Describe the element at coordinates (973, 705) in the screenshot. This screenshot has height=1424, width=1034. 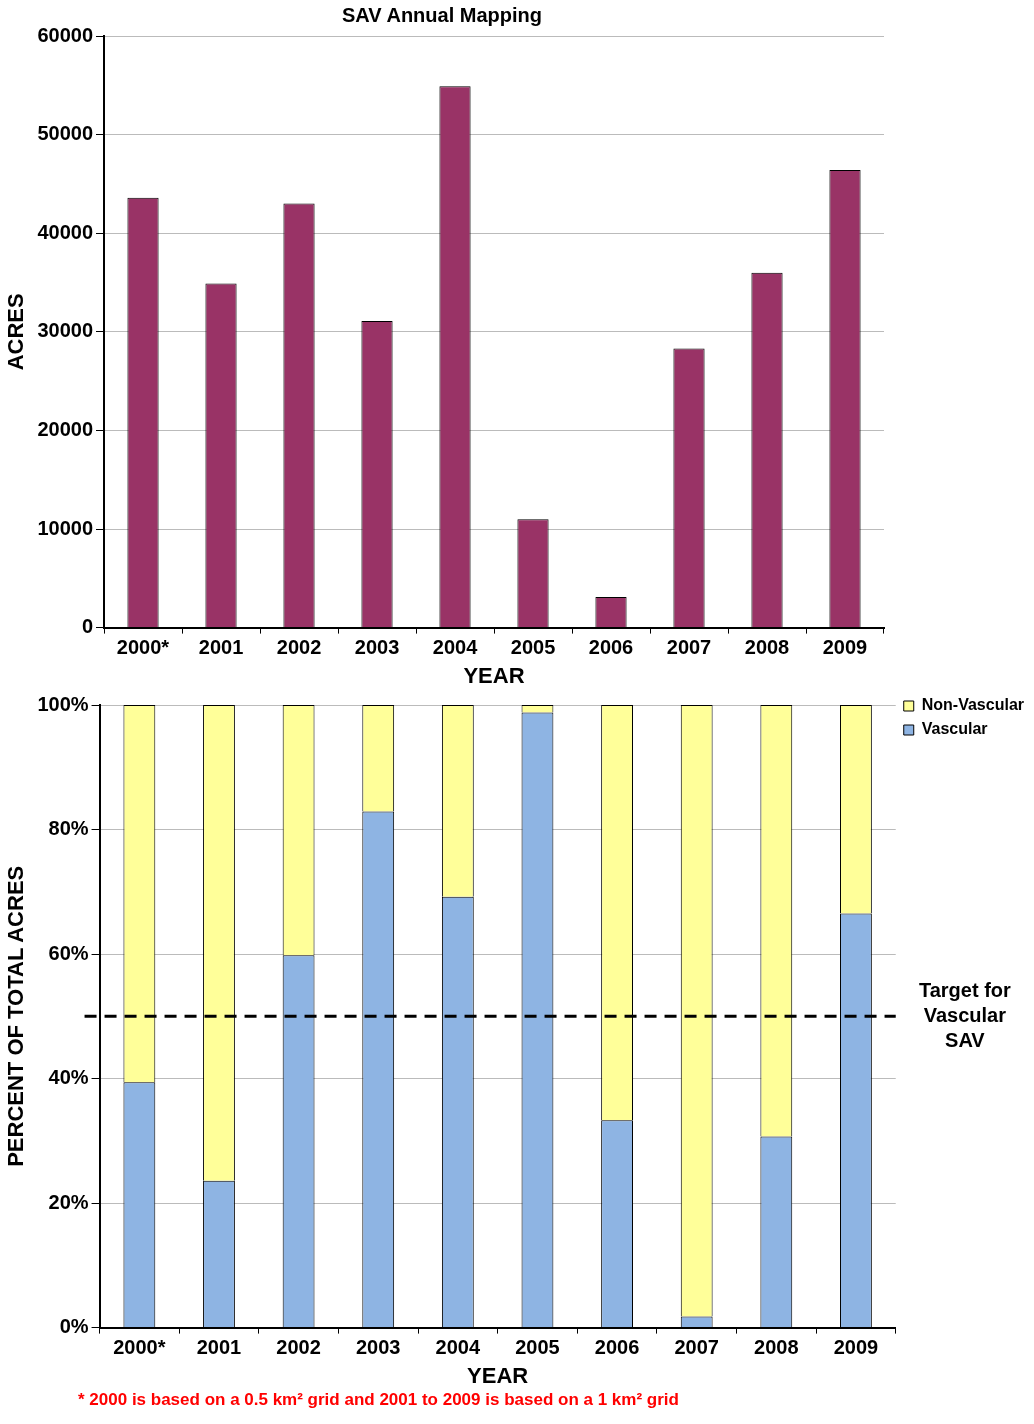
I see `legend-label: Non-Vascular` at that location.